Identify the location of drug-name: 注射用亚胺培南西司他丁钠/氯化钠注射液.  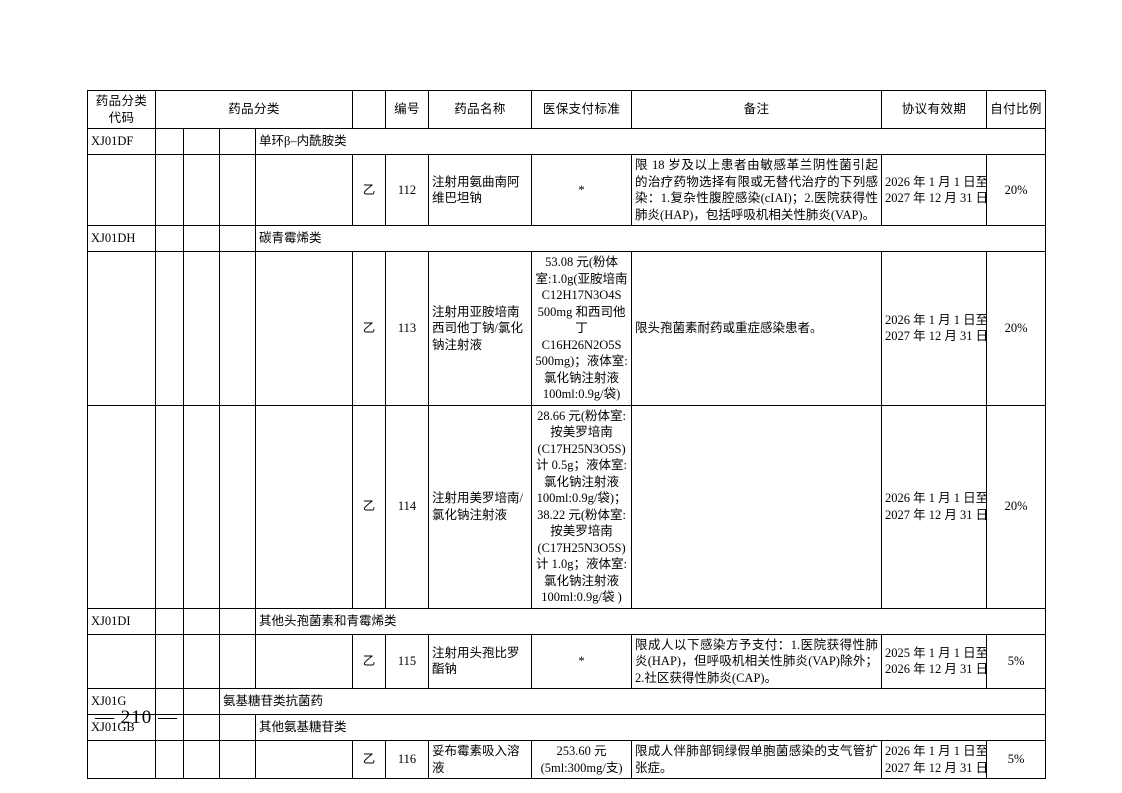
(480, 328).